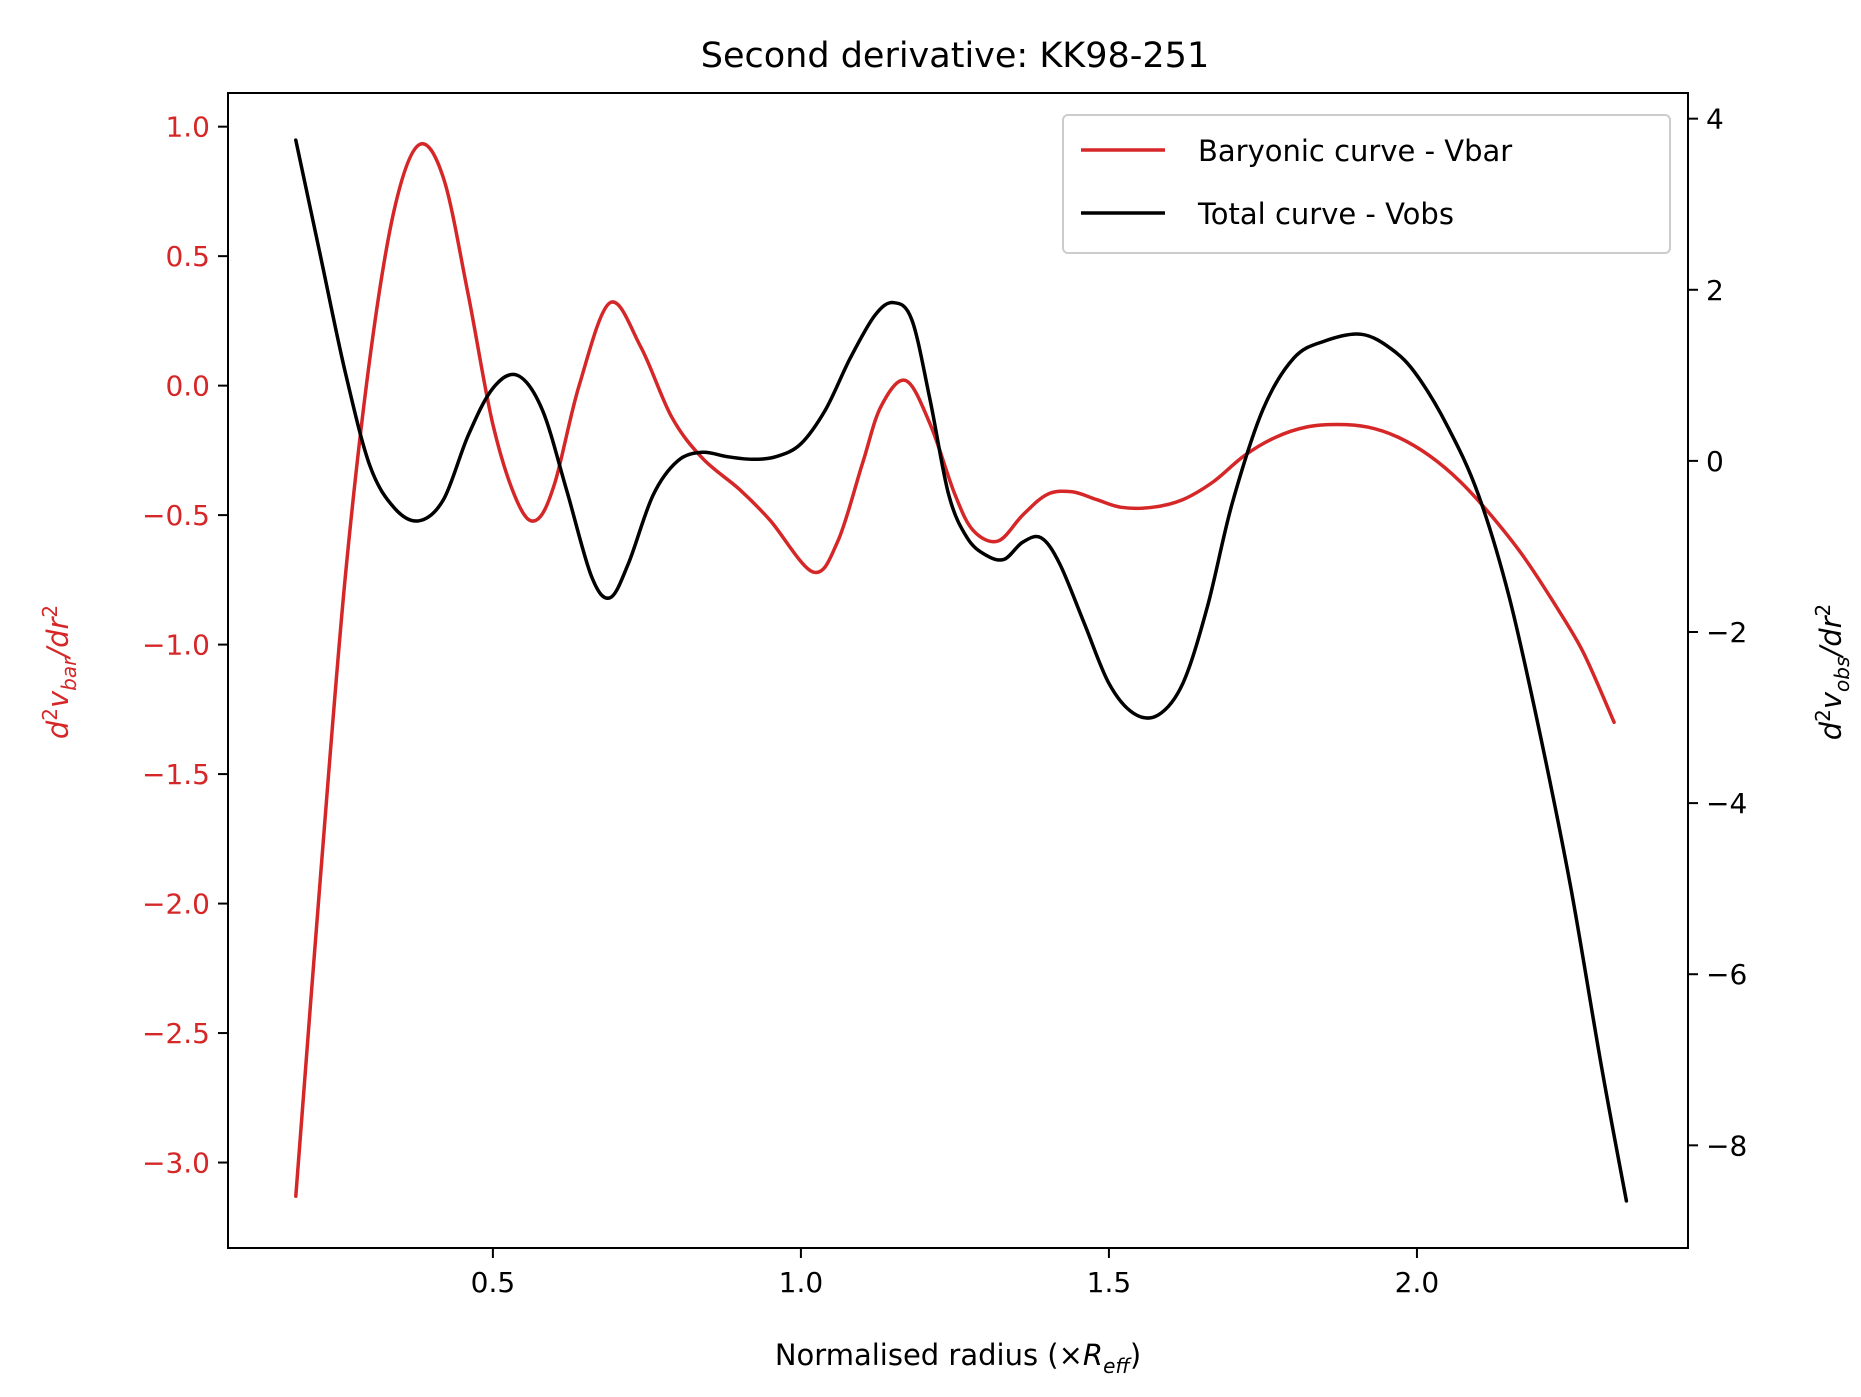 The image size is (1861, 1397). I want to click on y-left-tick-label: 0.0, so click(187, 386).